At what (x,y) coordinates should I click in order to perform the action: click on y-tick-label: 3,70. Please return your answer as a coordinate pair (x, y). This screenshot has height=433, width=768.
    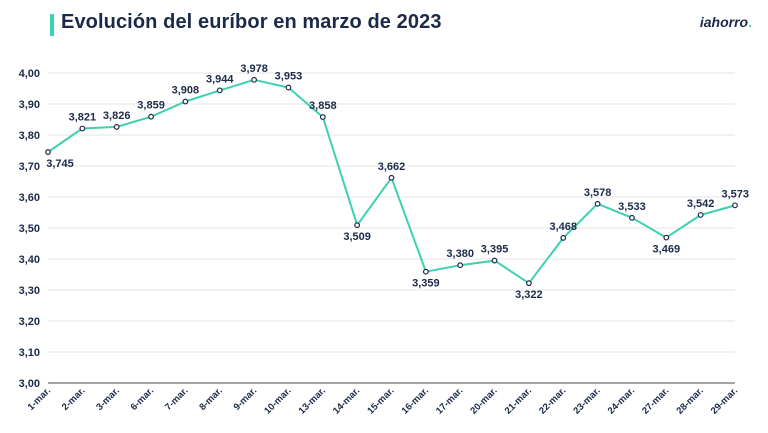
    Looking at the image, I should click on (29, 167).